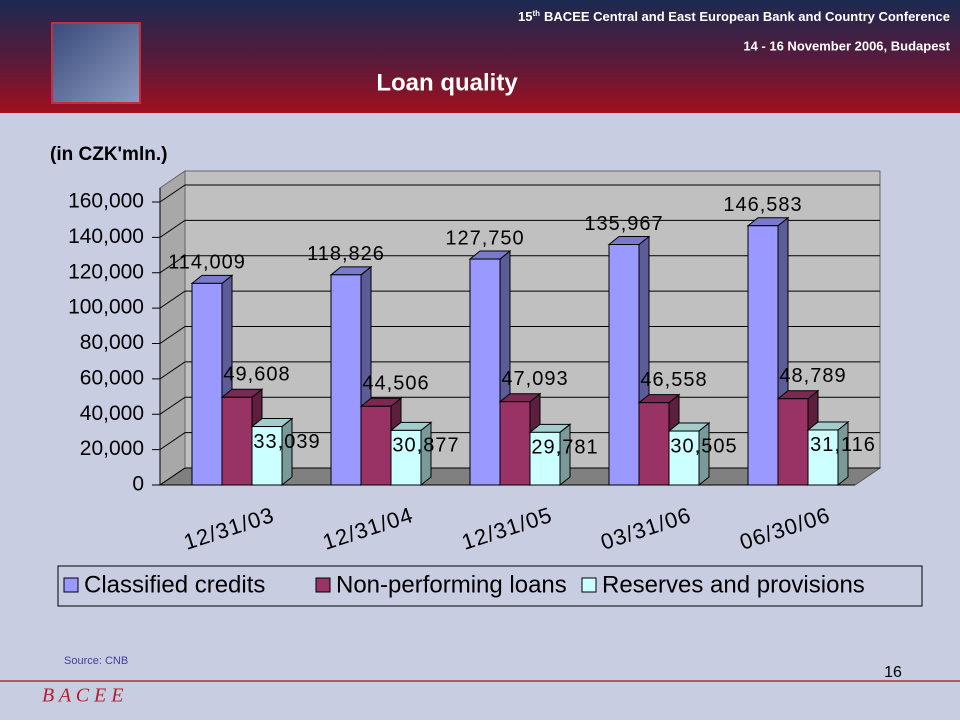 The image size is (960, 725). What do you see at coordinates (106, 307) in the screenshot?
I see `y-tick-label: 100,000` at bounding box center [106, 307].